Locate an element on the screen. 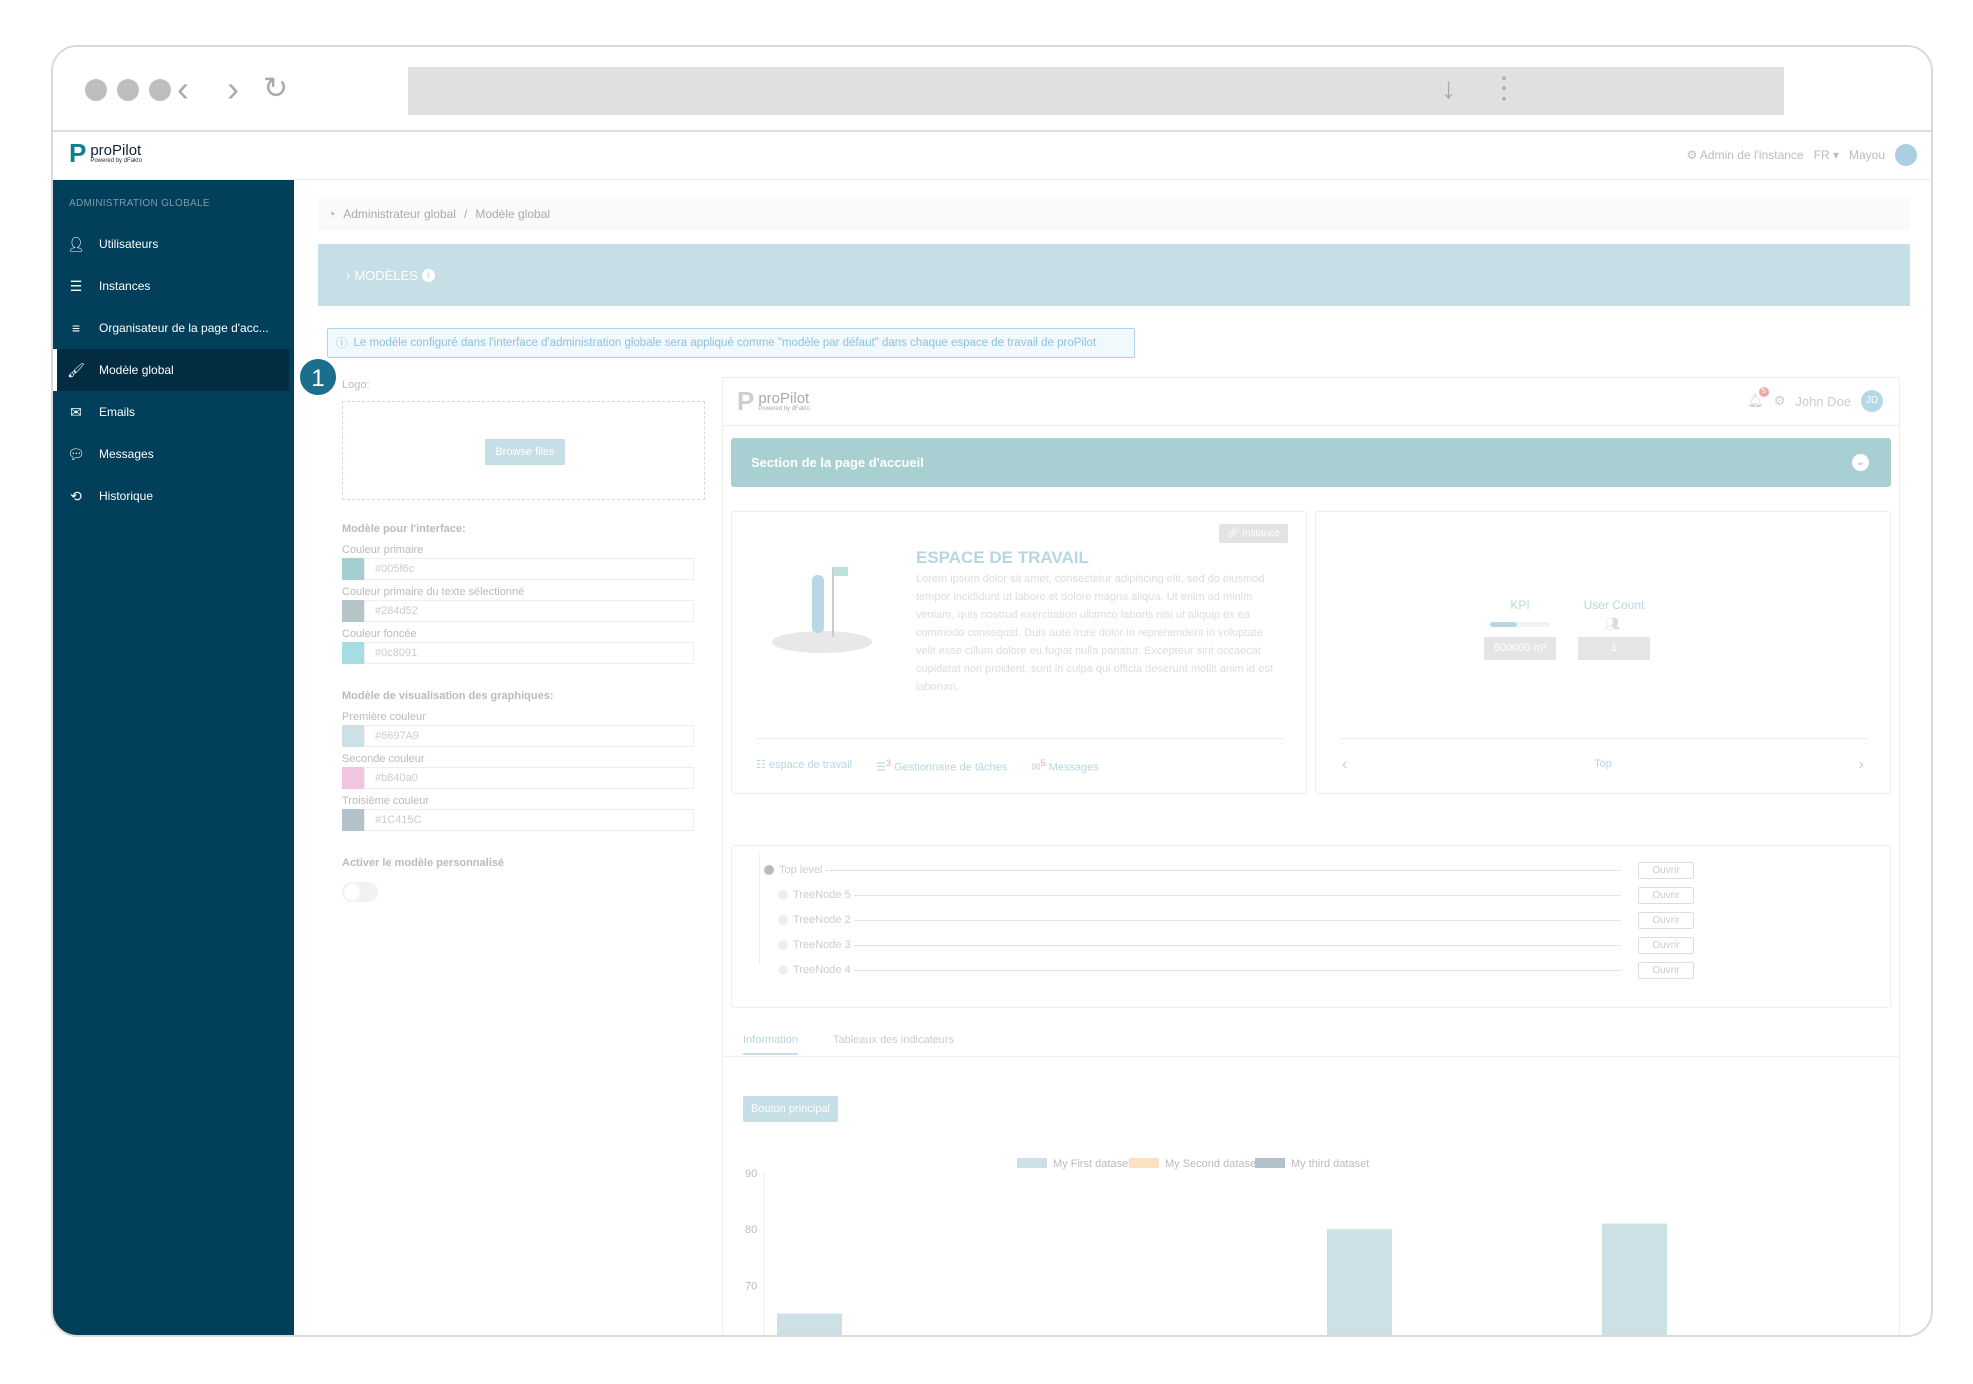 The width and height of the screenshot is (1973, 1384). bell-icon: 🔔︎ 5 is located at coordinates (1758, 398).